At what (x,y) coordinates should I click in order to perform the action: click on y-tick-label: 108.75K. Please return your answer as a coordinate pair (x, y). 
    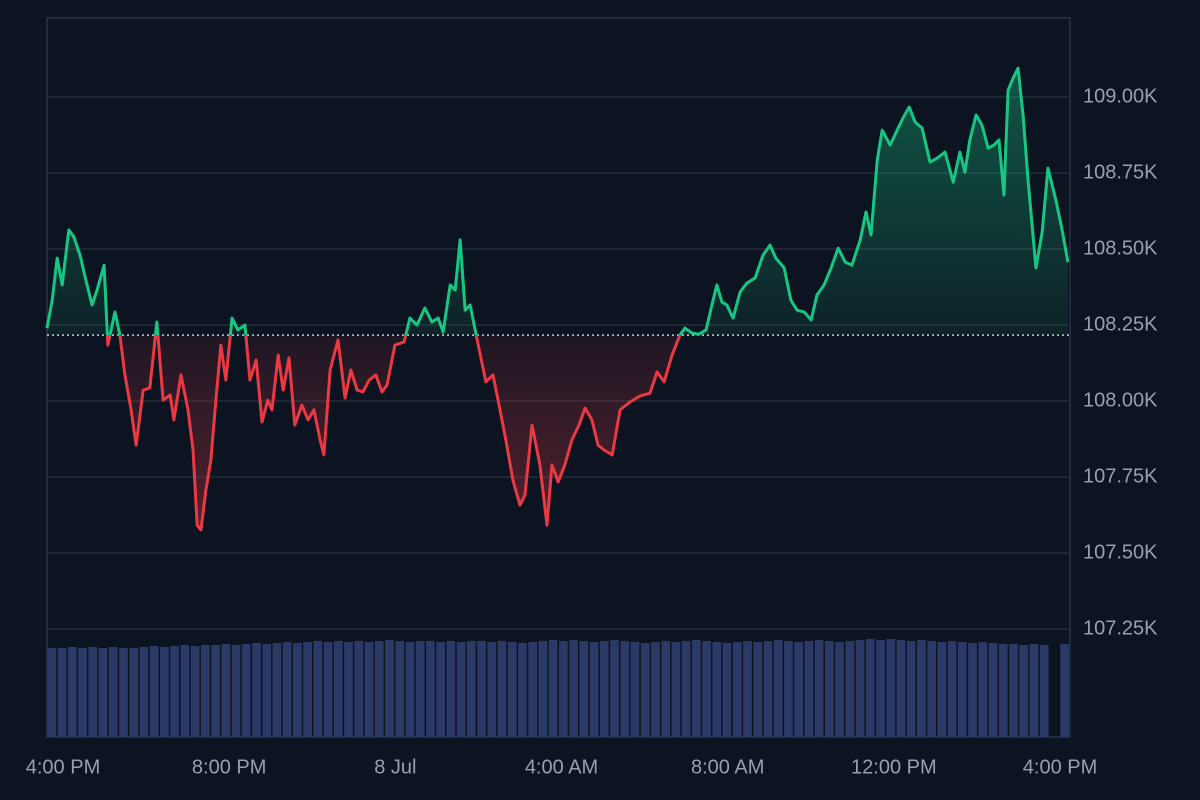
    Looking at the image, I should click on (1120, 172).